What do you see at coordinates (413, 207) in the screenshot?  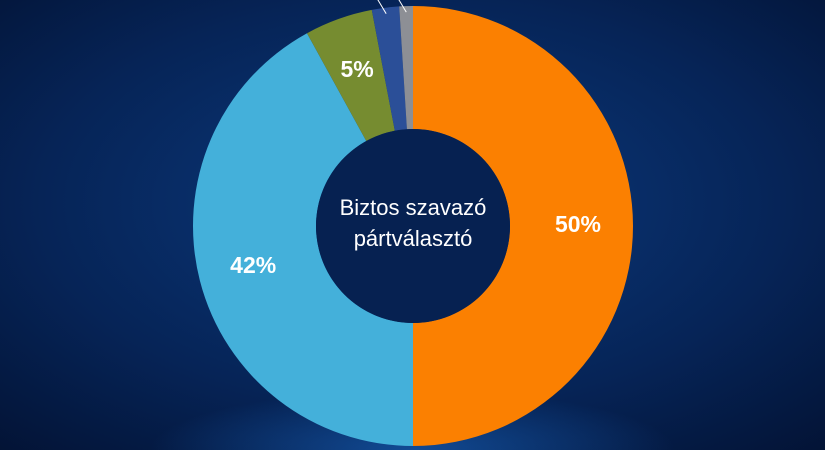 I see `center-label: Biztos szavazó` at bounding box center [413, 207].